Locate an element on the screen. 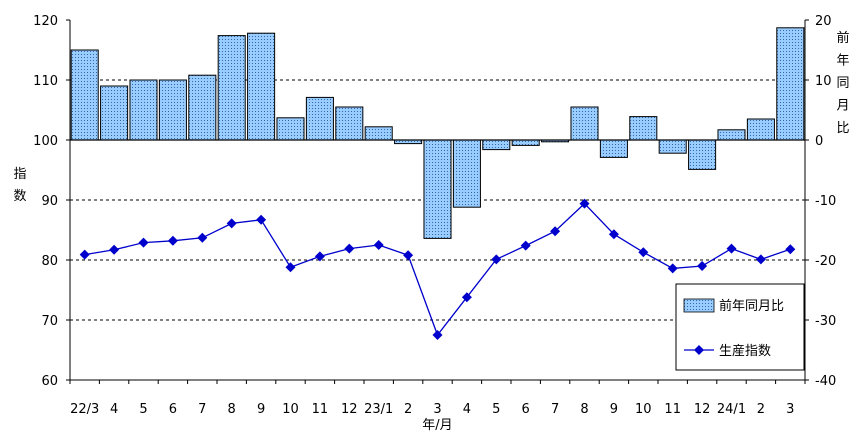 The width and height of the screenshot is (860, 437). y-right-title-char: 月 is located at coordinates (842, 106).